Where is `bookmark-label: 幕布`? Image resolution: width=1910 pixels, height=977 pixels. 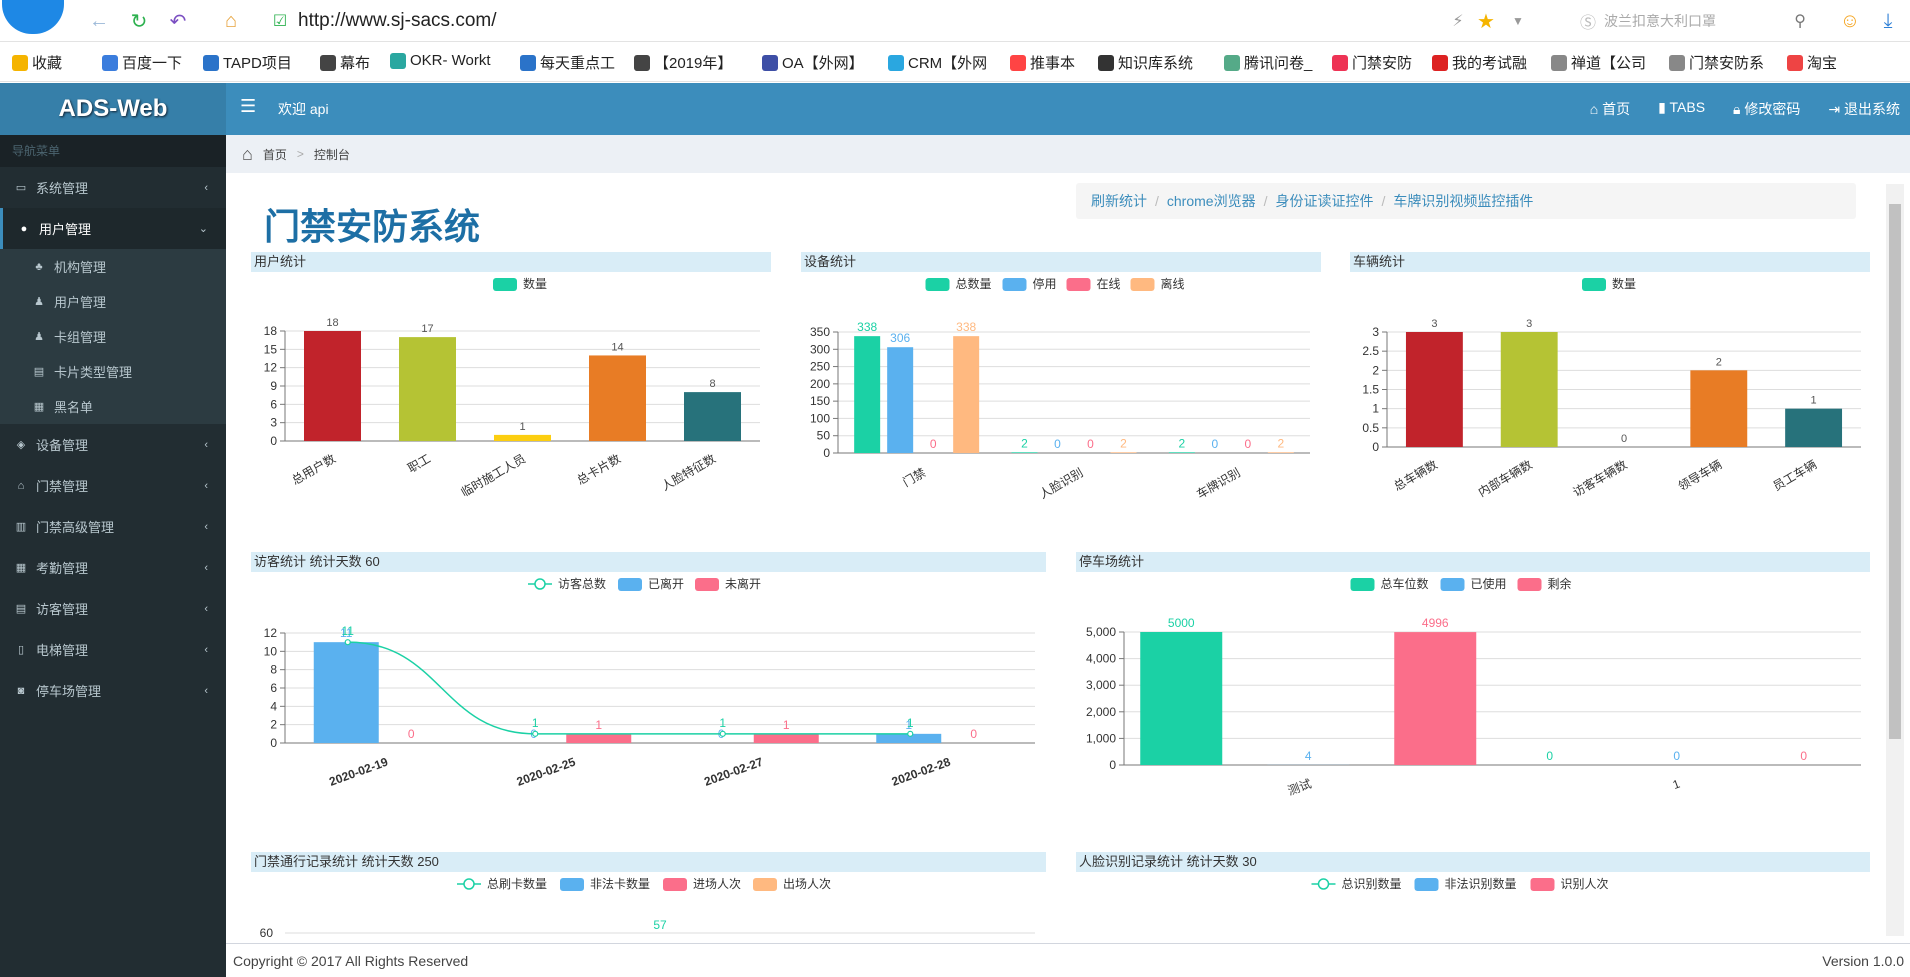 bookmark-label: 幕布 is located at coordinates (355, 63).